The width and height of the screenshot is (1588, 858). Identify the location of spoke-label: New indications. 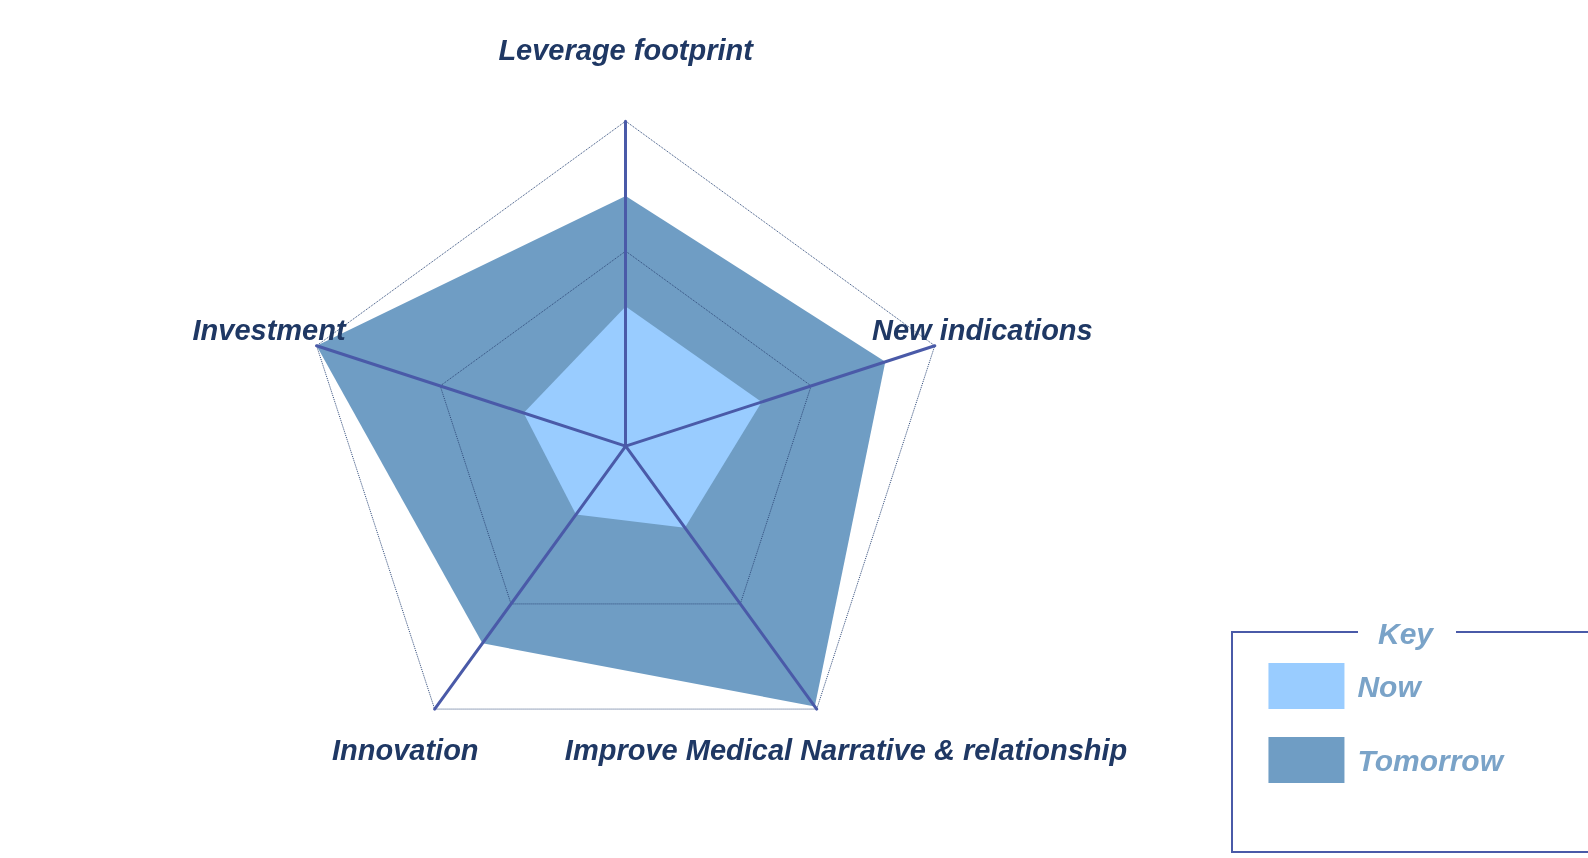
(982, 330).